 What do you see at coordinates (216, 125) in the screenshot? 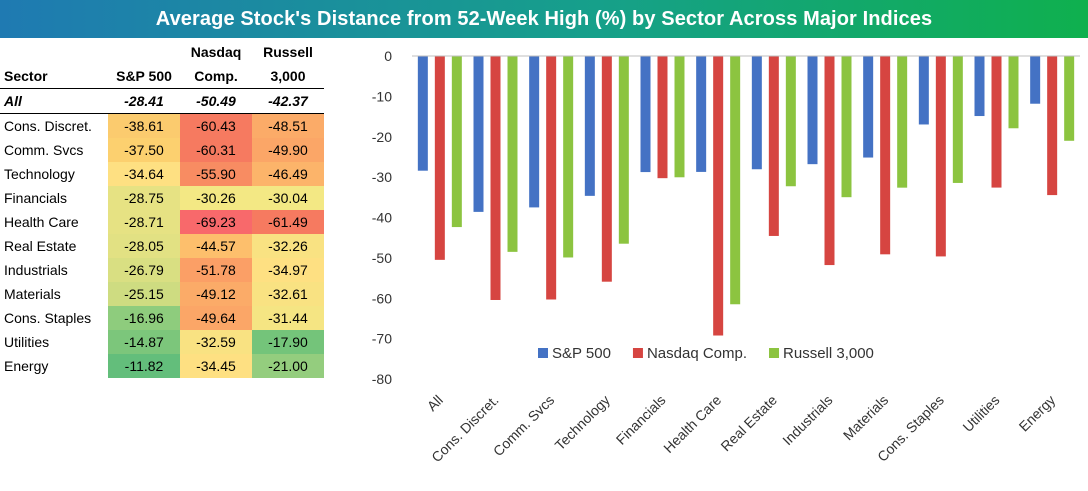
I see `cell-nasdaq: -60.43` at bounding box center [216, 125].